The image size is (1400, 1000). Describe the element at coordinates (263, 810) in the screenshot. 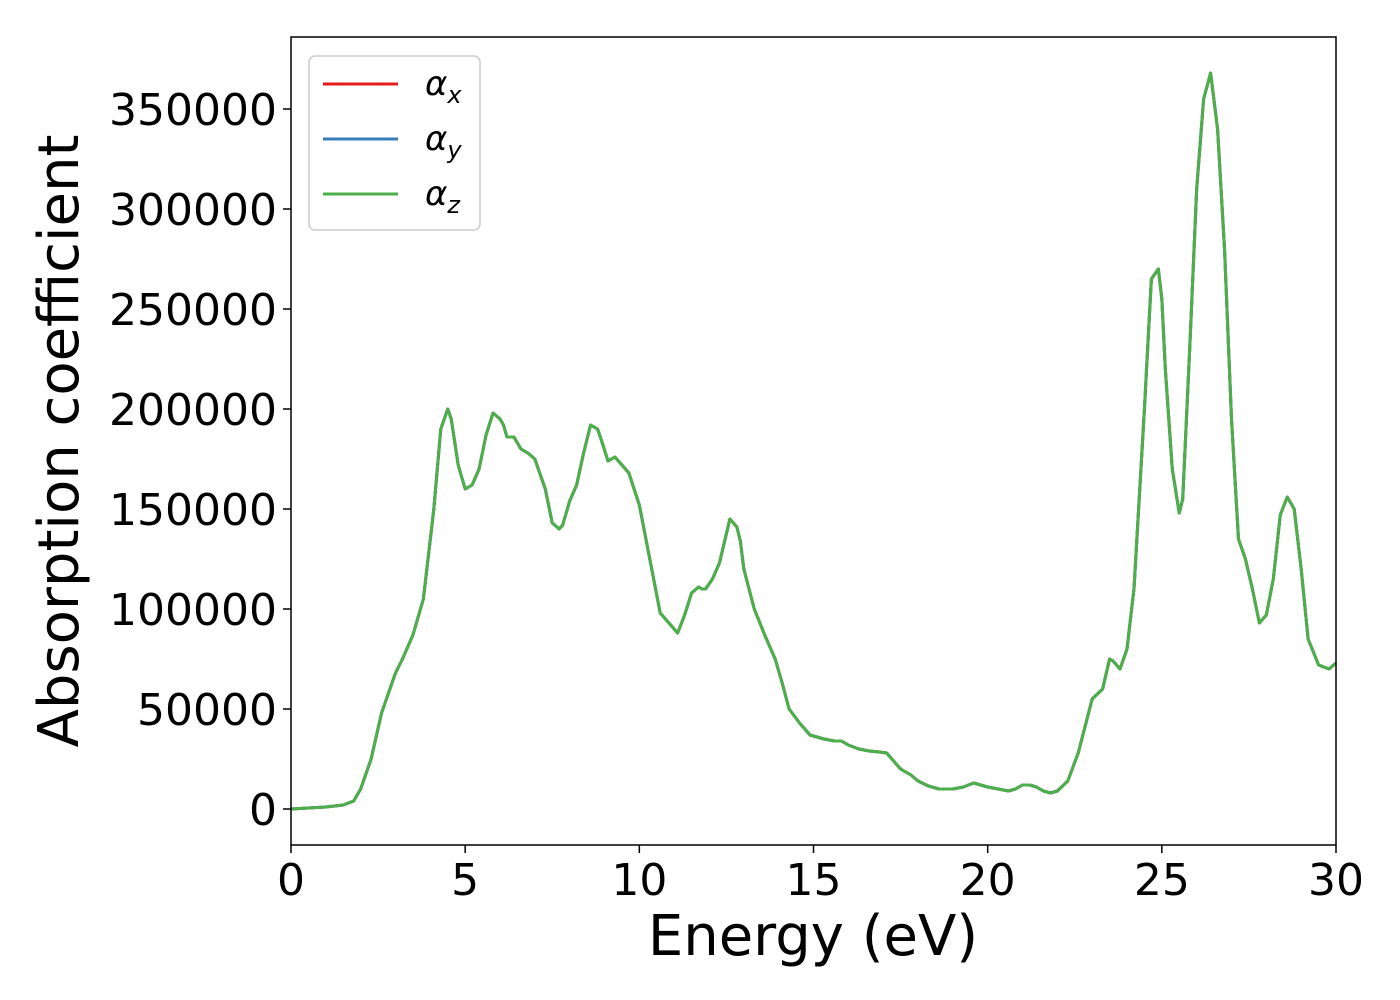

I see `y-tick-label: 0` at that location.